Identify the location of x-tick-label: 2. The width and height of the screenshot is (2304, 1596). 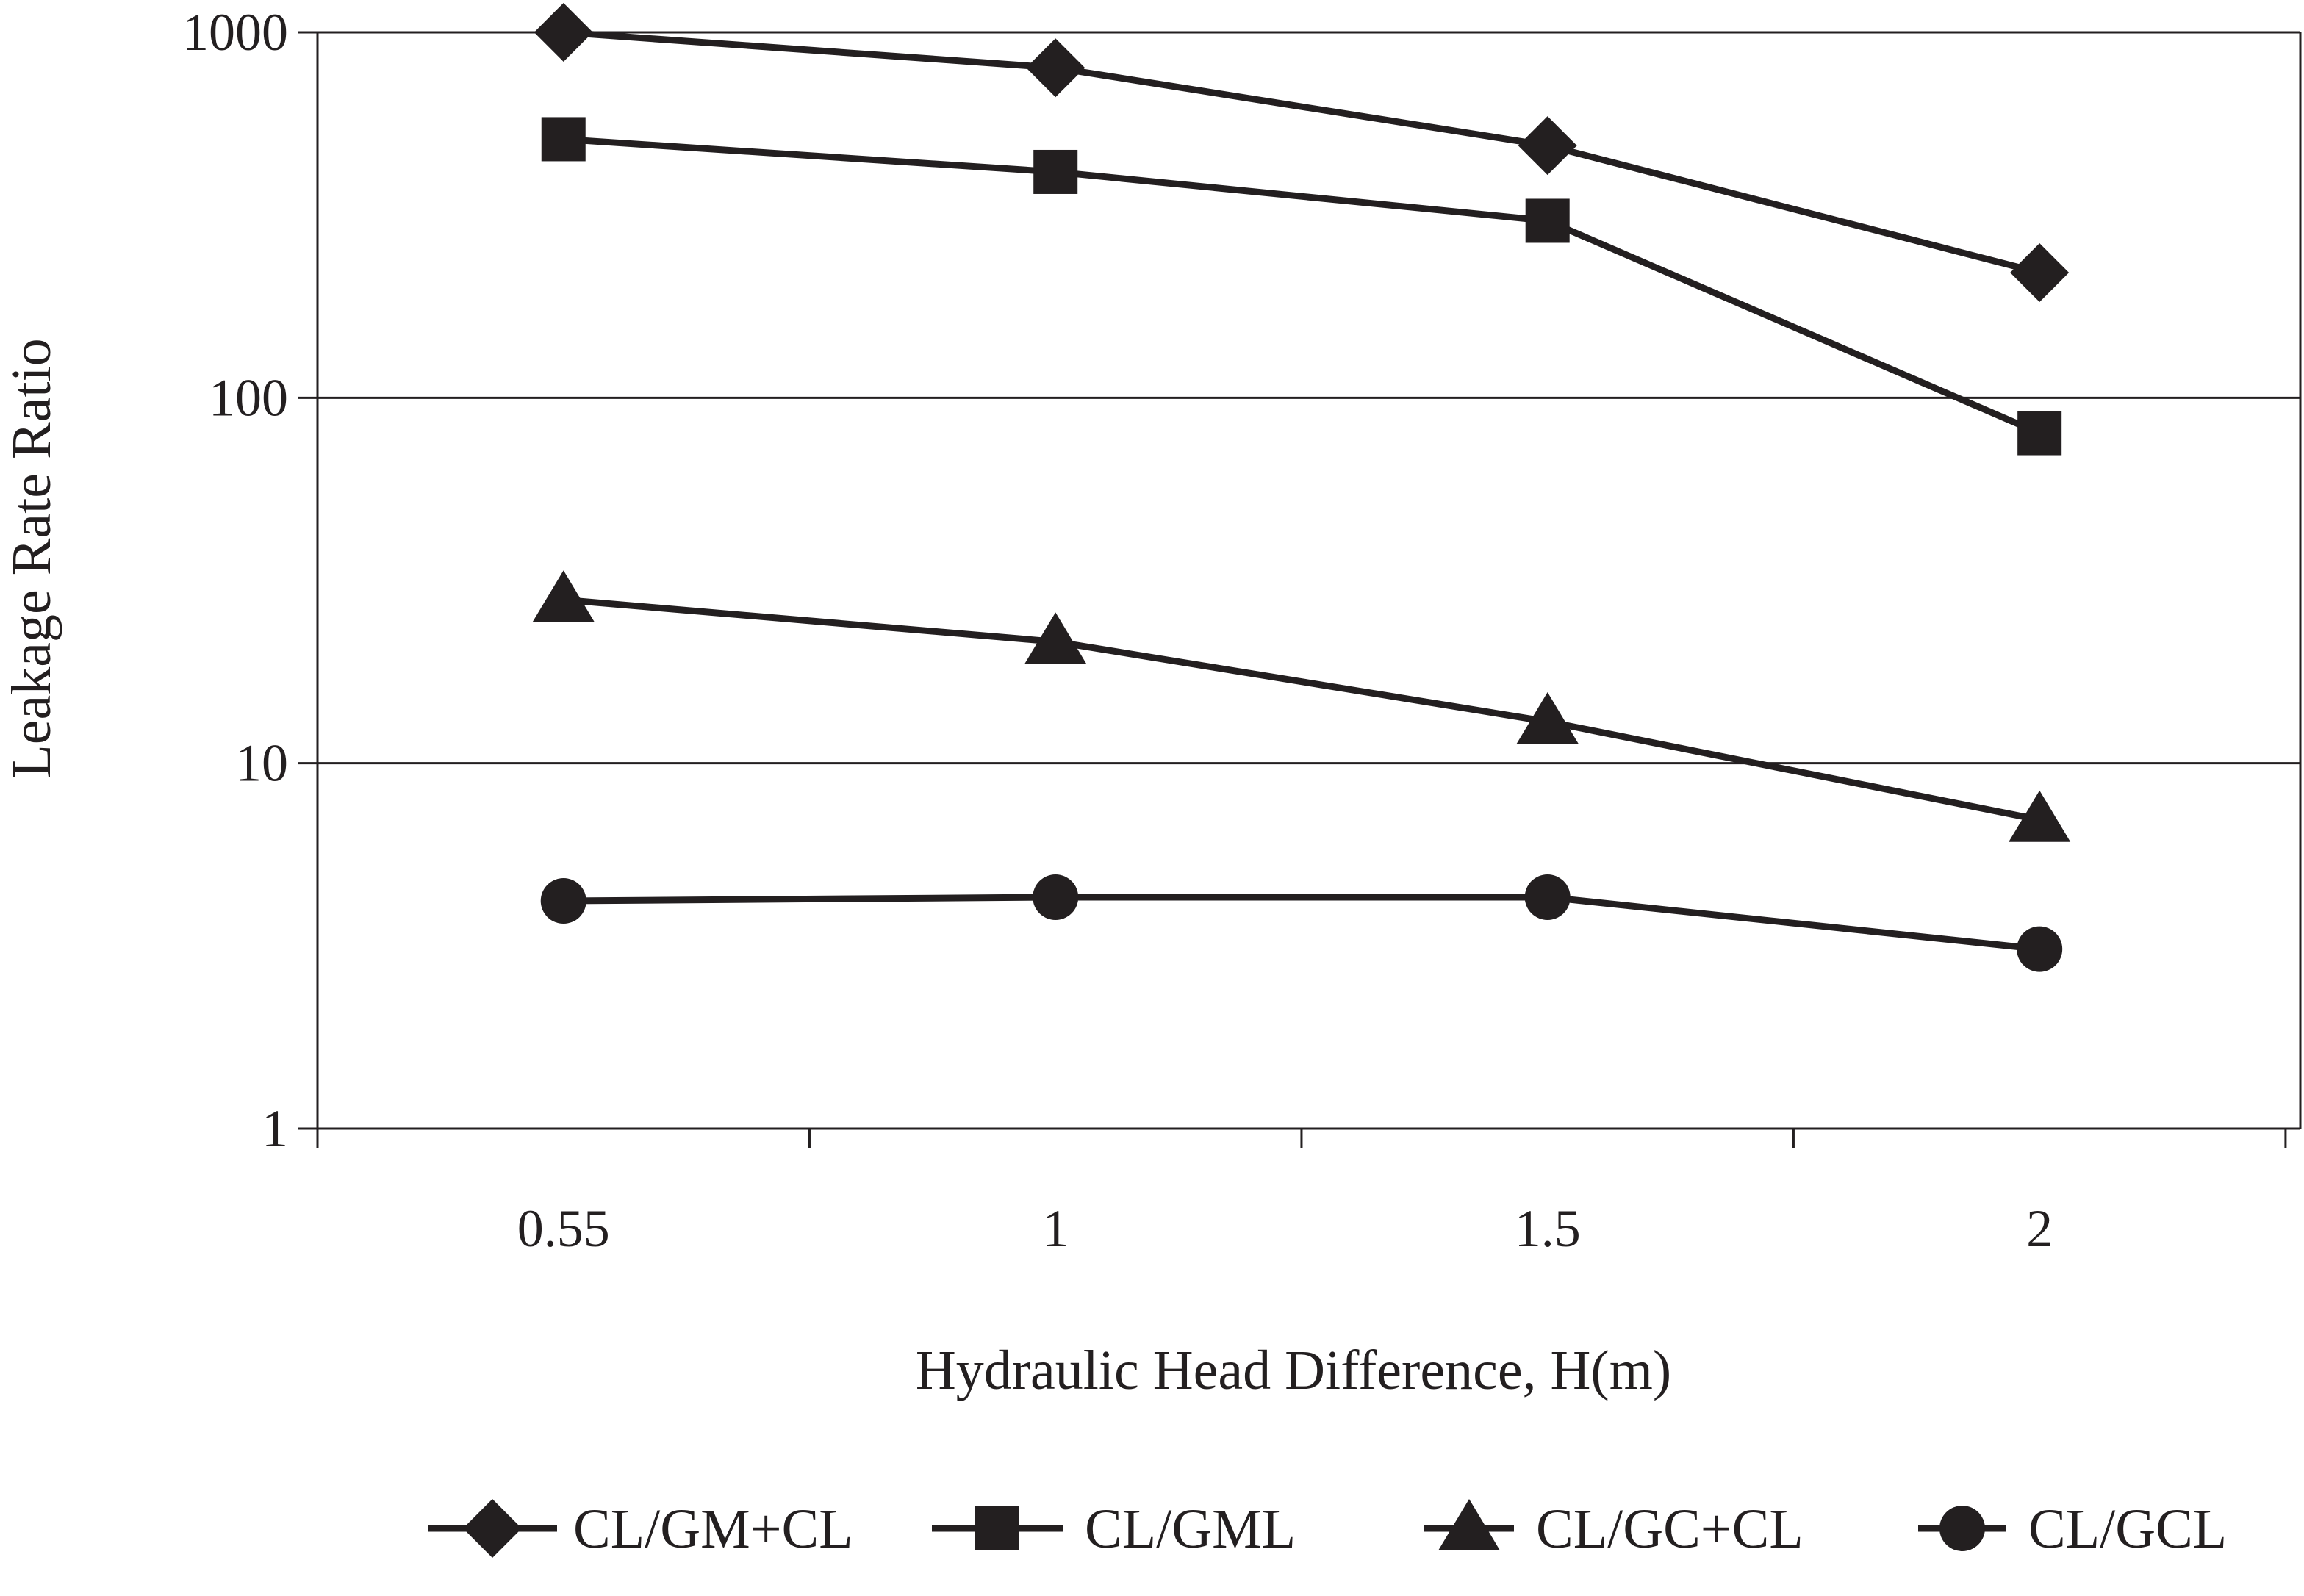
(2039, 1228).